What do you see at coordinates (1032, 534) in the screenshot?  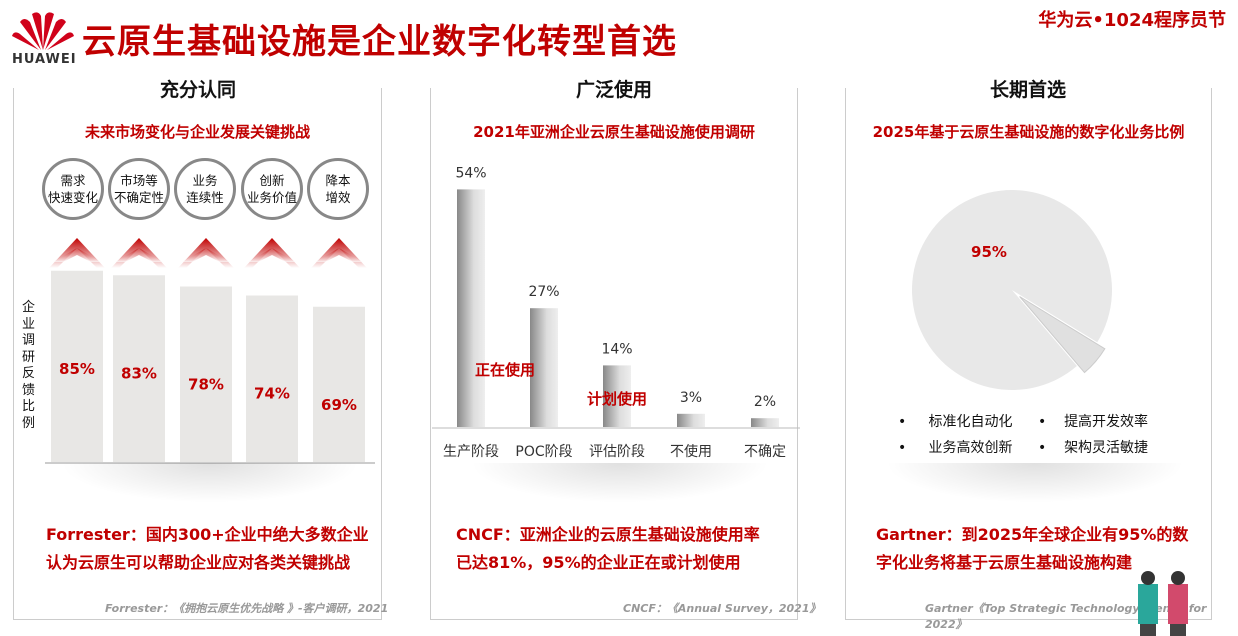 I see `footer-line: Gartner：到2025年全球企业有95%的数` at bounding box center [1032, 534].